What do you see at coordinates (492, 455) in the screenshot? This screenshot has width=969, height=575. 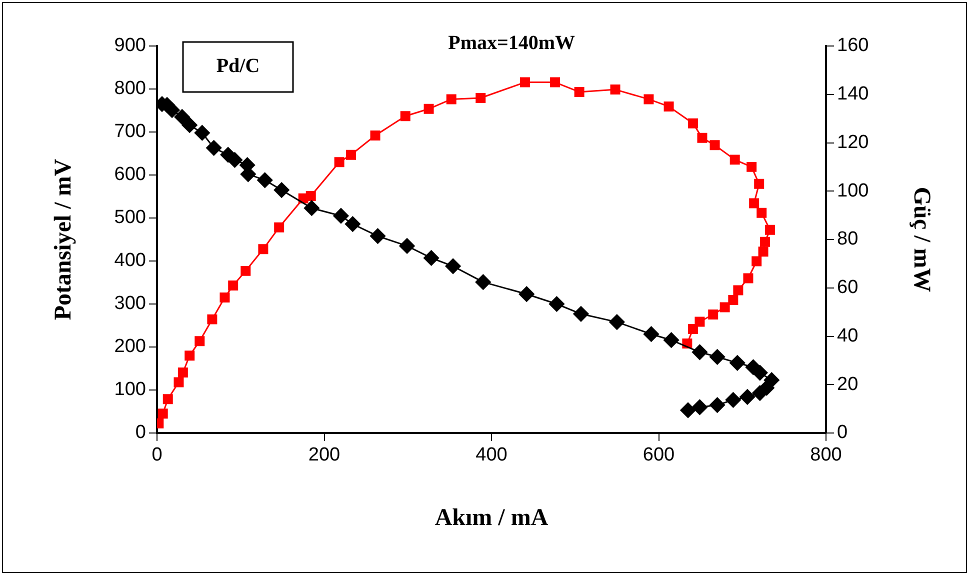 I see `x-tick-label: 400` at bounding box center [492, 455].